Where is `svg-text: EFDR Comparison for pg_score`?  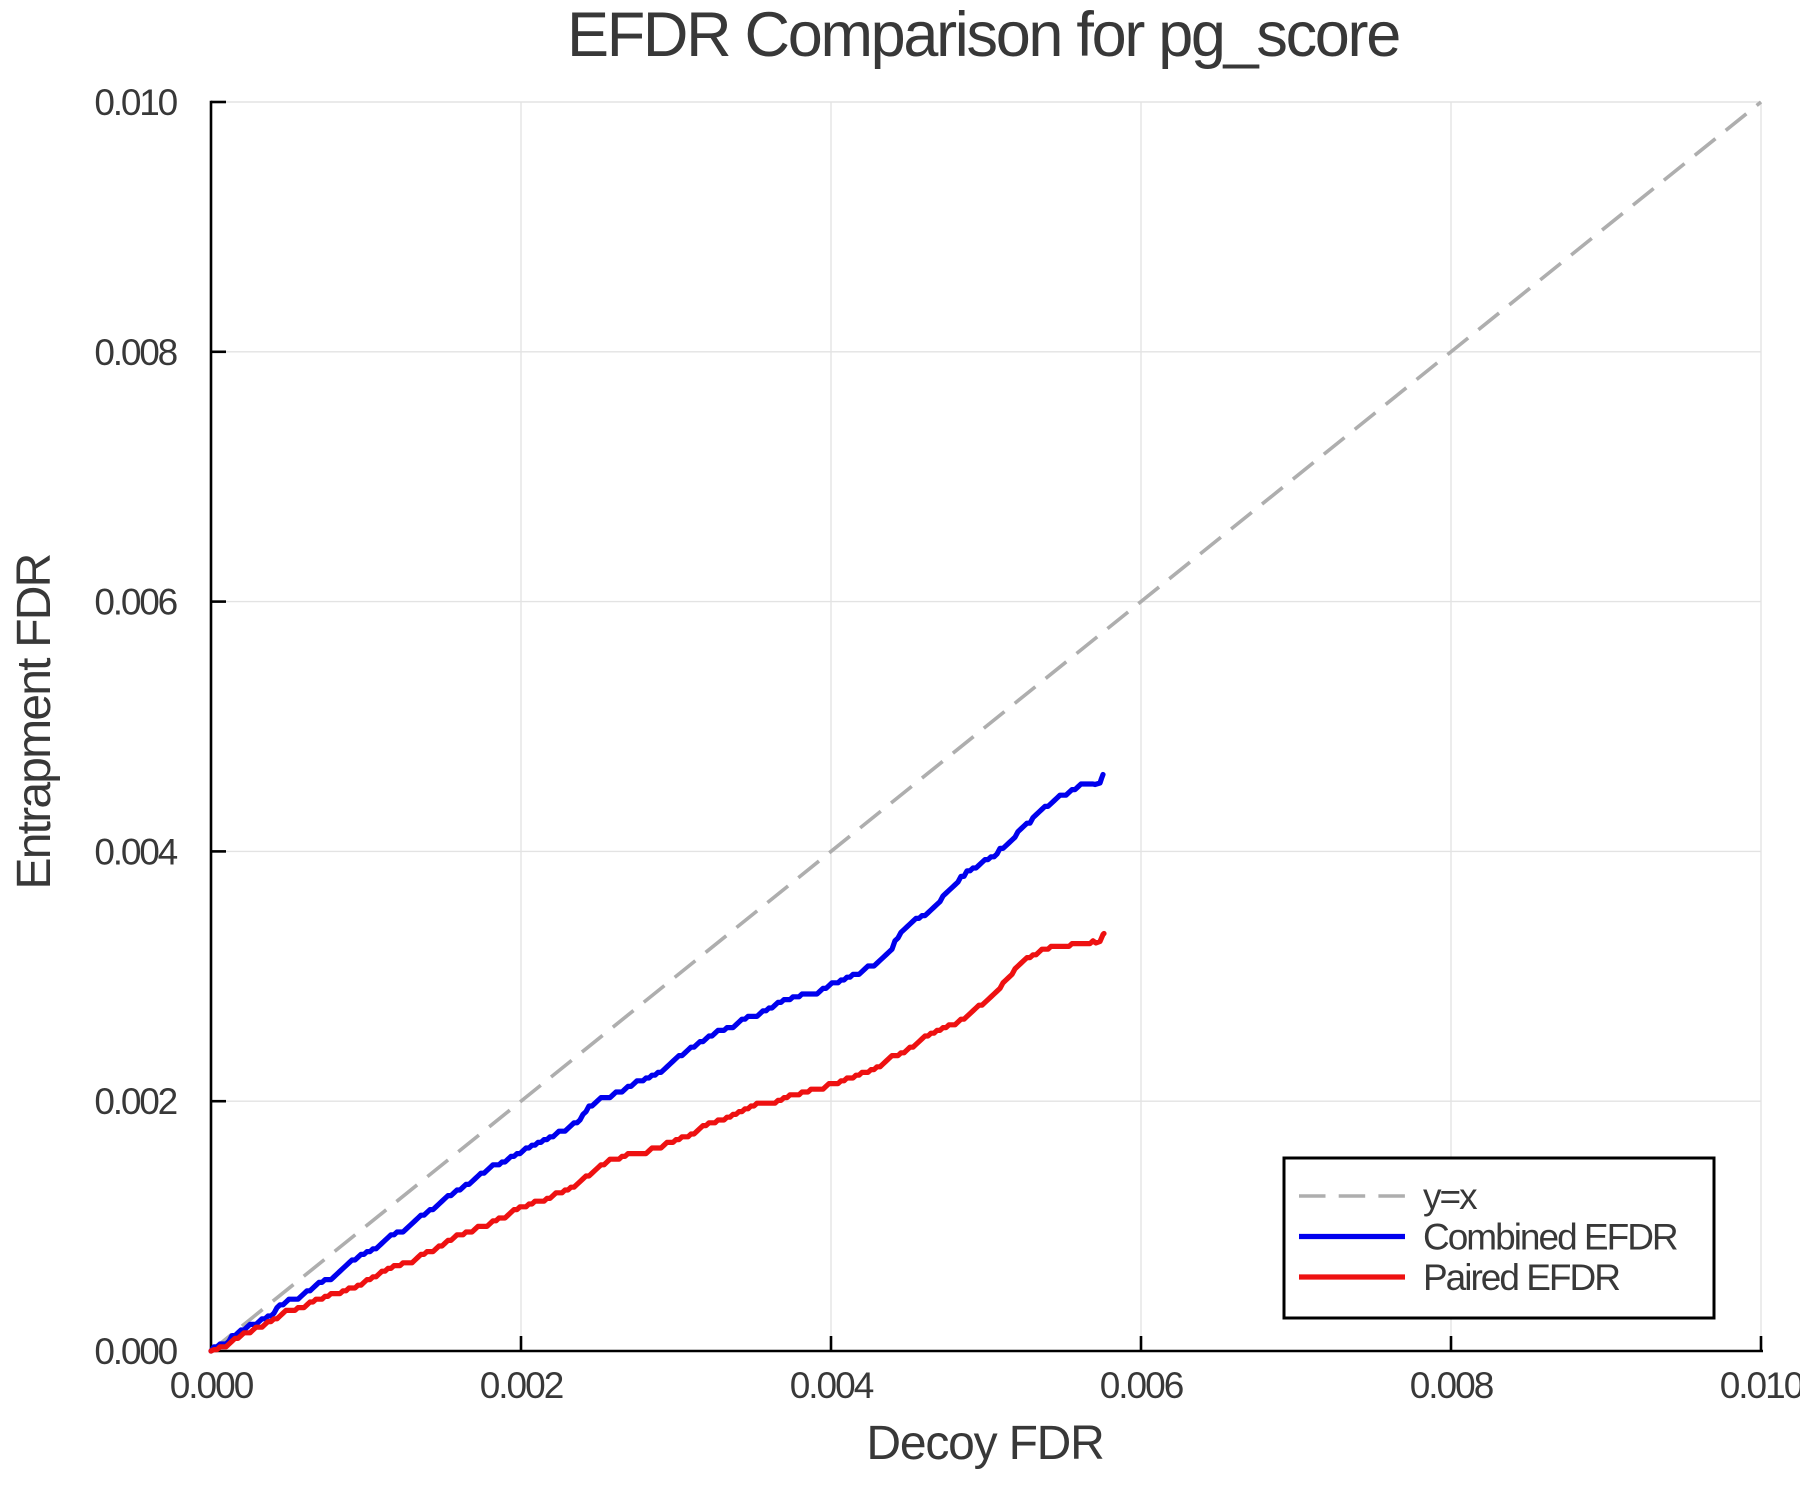
svg-text: EFDR Comparison for pg_score is located at coordinates (983, 35).